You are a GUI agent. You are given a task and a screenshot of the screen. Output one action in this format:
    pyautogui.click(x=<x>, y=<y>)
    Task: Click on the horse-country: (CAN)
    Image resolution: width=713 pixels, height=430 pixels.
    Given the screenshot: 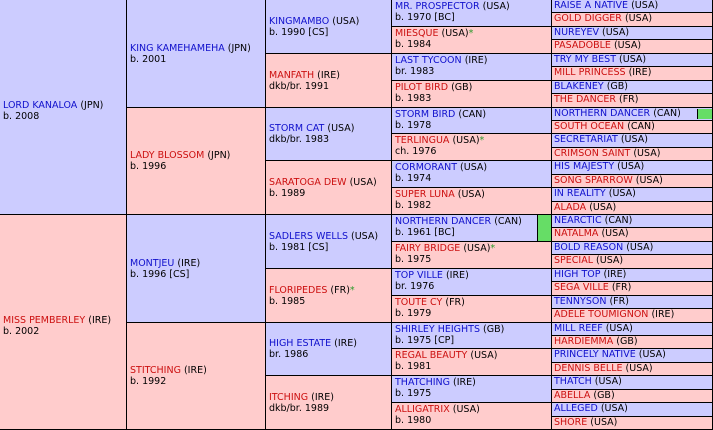 What is the action you would take?
    pyautogui.click(x=667, y=113)
    